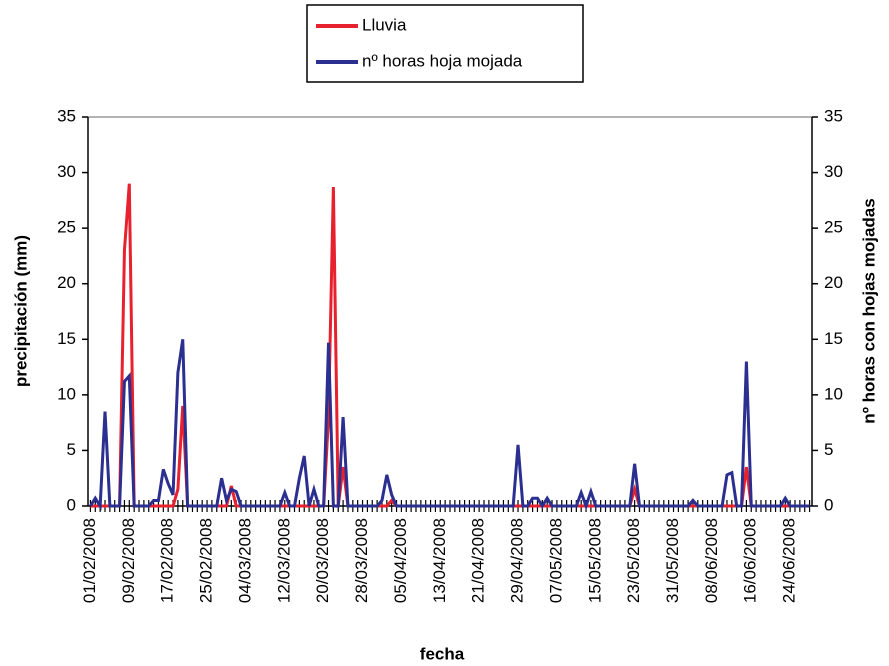  Describe the element at coordinates (594, 560) in the screenshot. I see `x-tick-label: 15/05/2008` at that location.